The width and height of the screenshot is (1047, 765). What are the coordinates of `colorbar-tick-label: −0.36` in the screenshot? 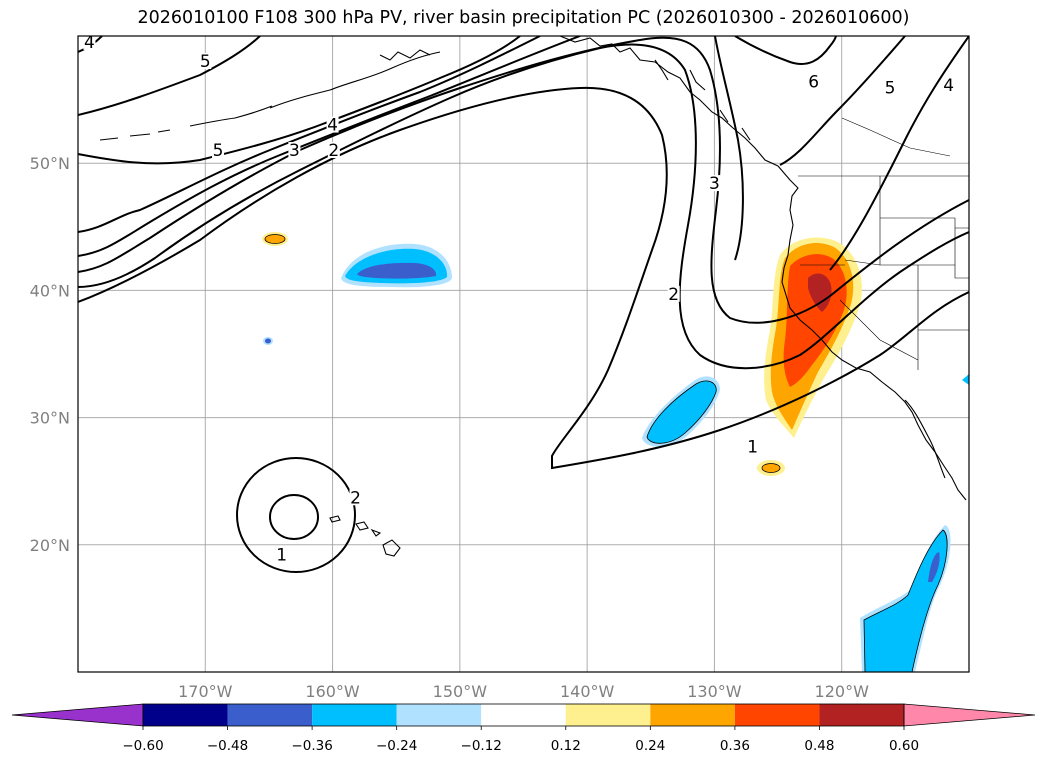 It's located at (311, 746).